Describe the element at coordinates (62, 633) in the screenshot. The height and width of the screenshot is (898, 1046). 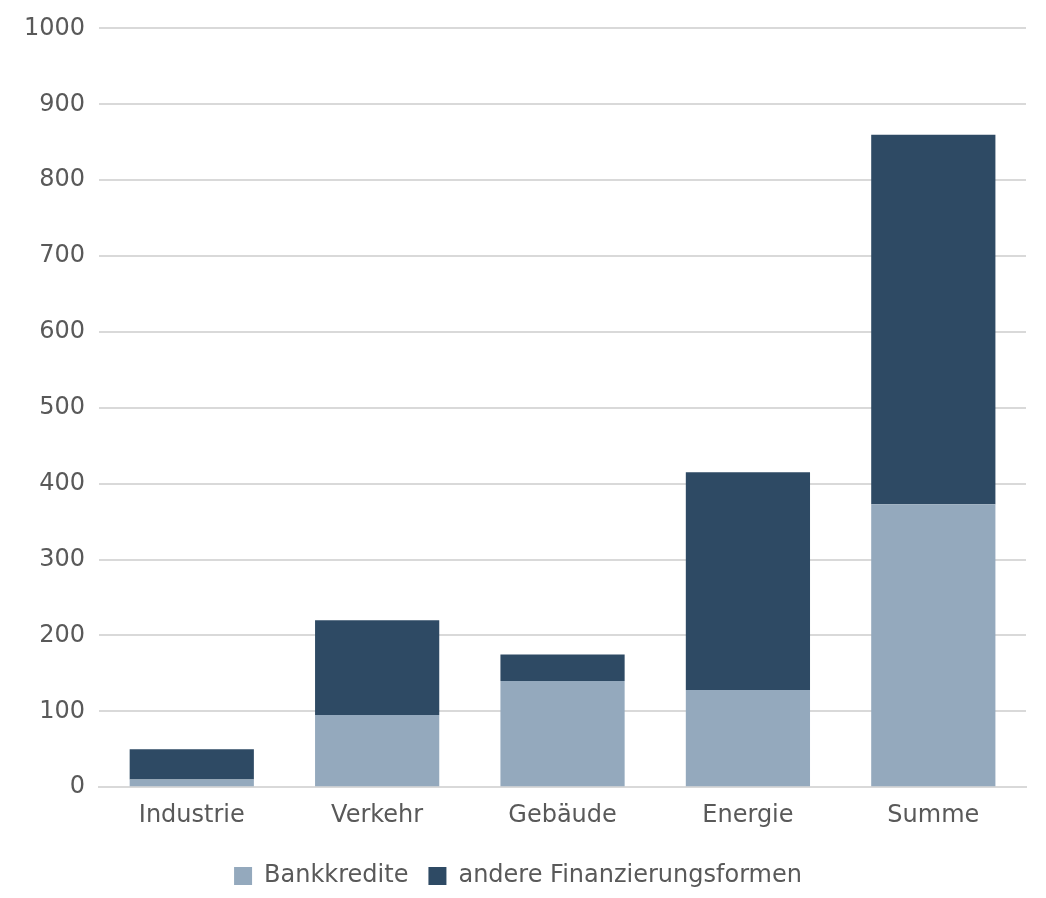
I see `y-tick-label: 200` at that location.